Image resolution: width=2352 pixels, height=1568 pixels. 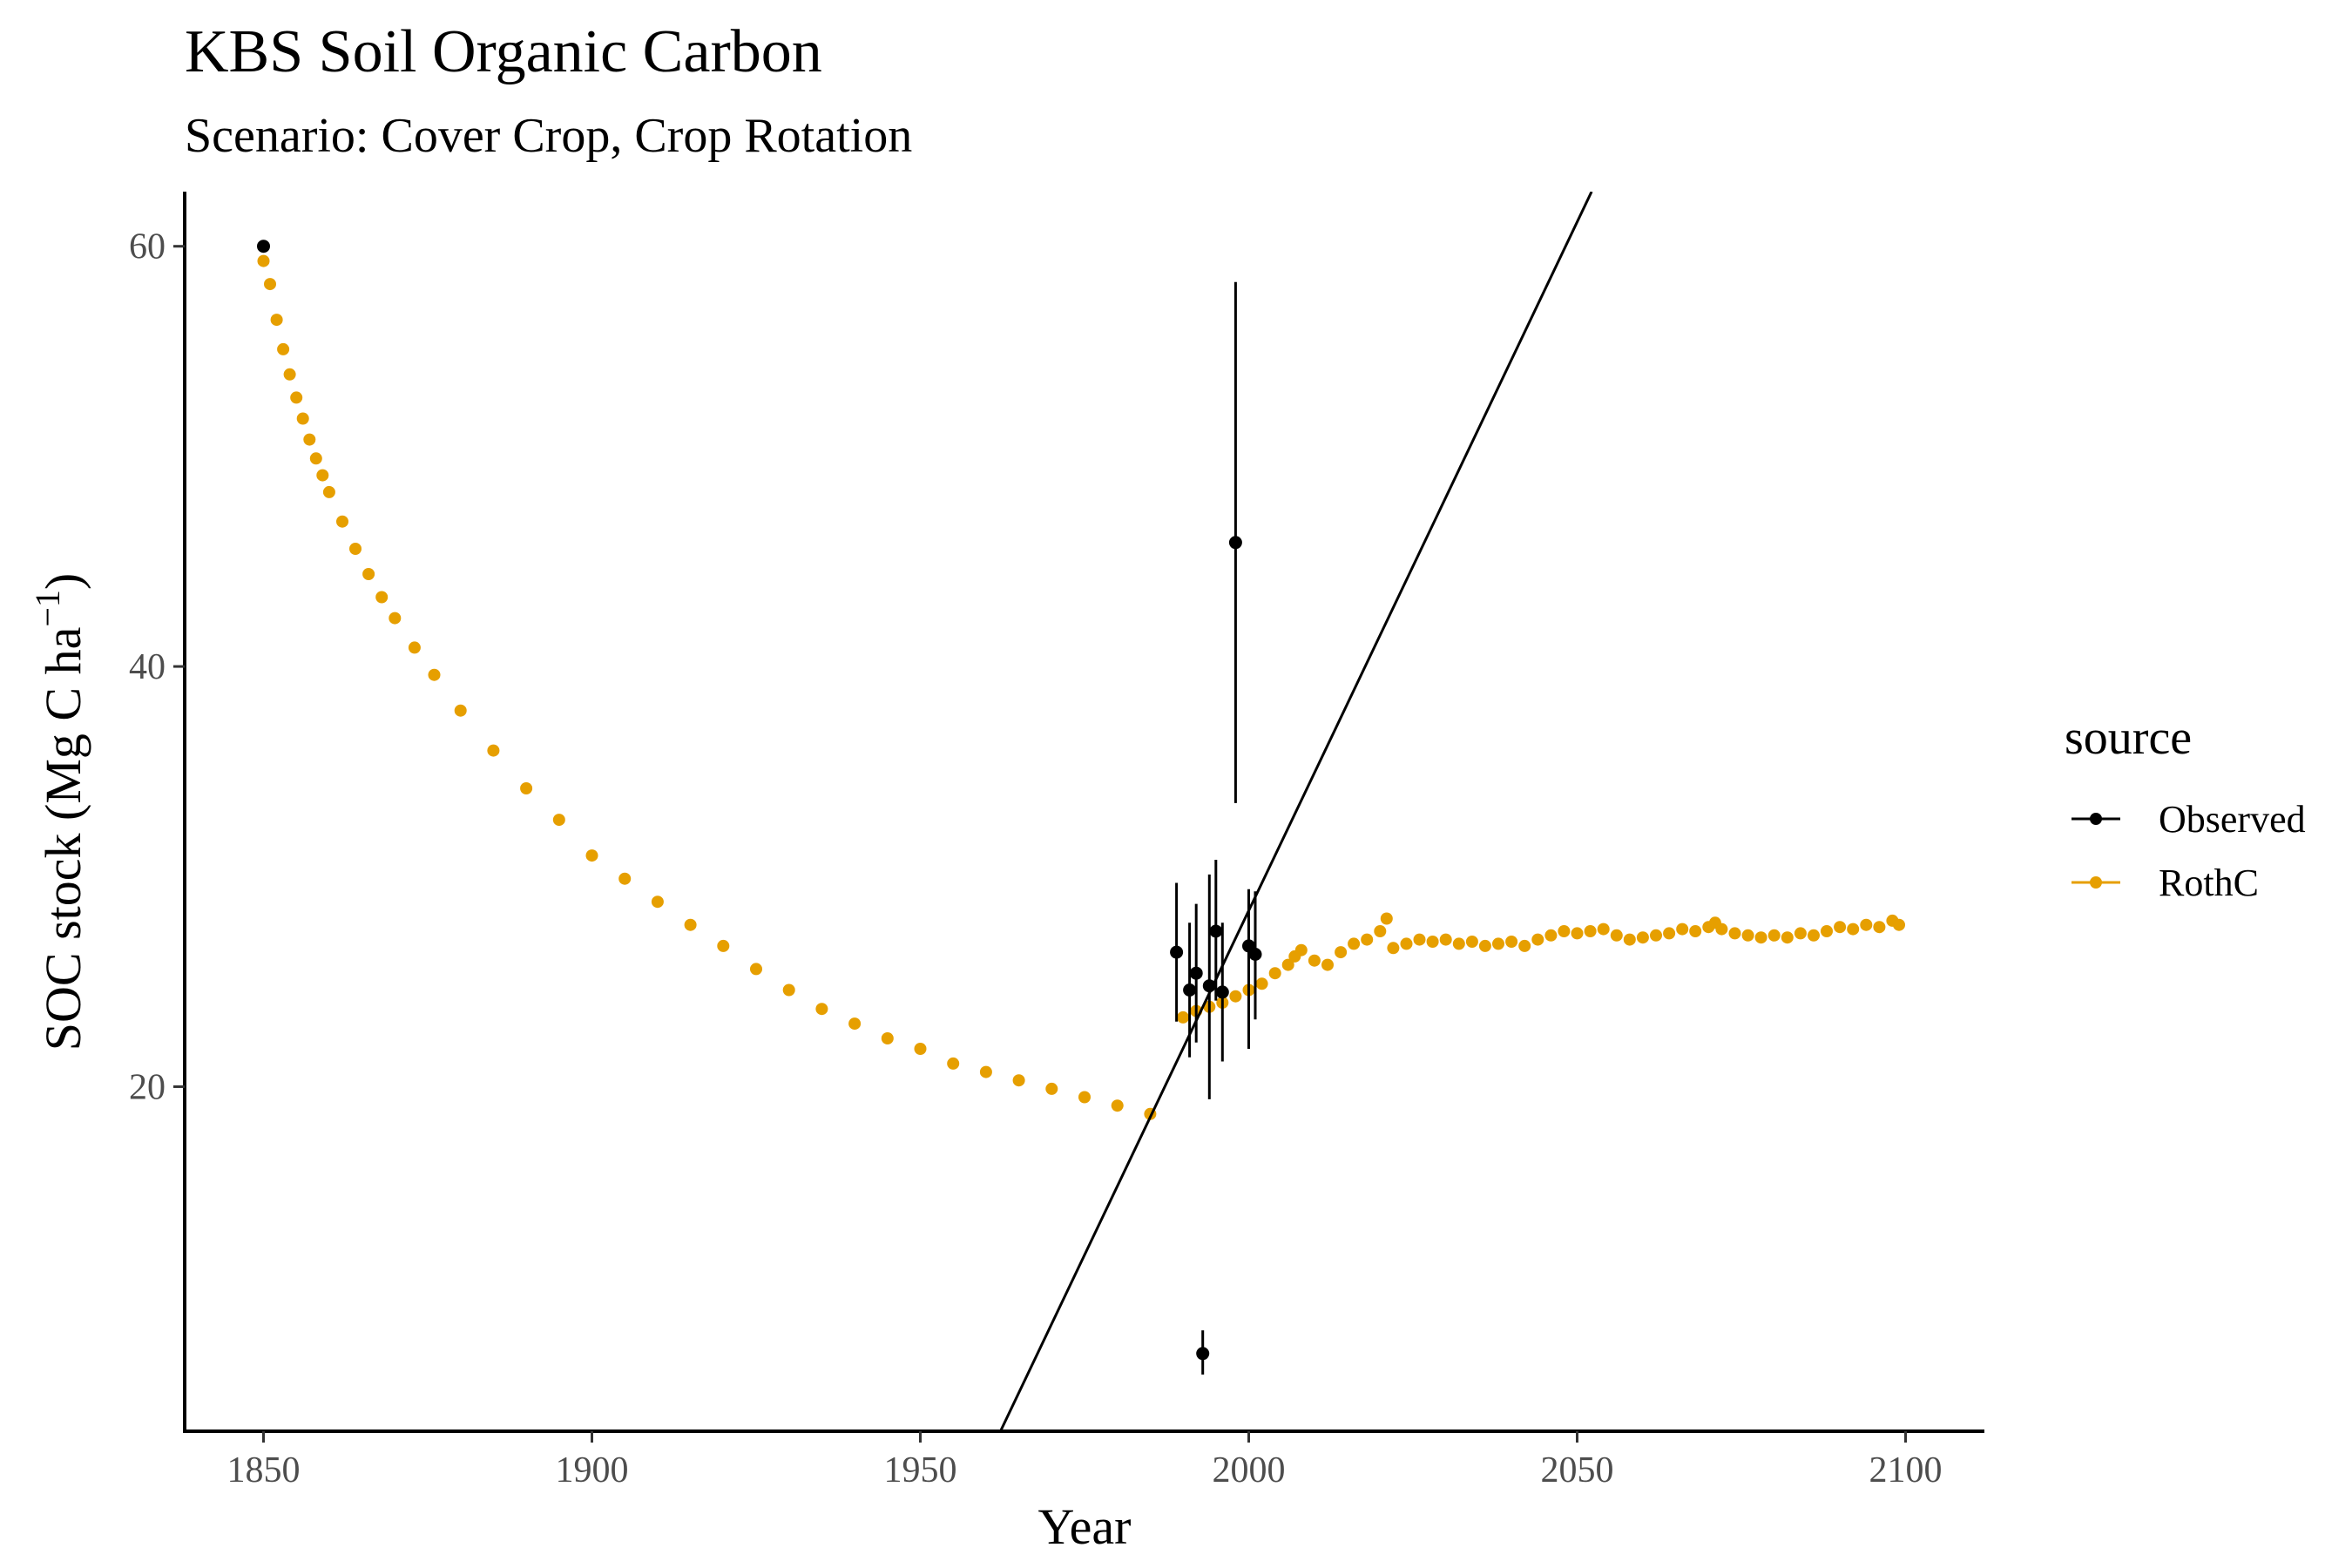 What do you see at coordinates (2232, 820) in the screenshot?
I see `legend-label-observed: Observed` at bounding box center [2232, 820].